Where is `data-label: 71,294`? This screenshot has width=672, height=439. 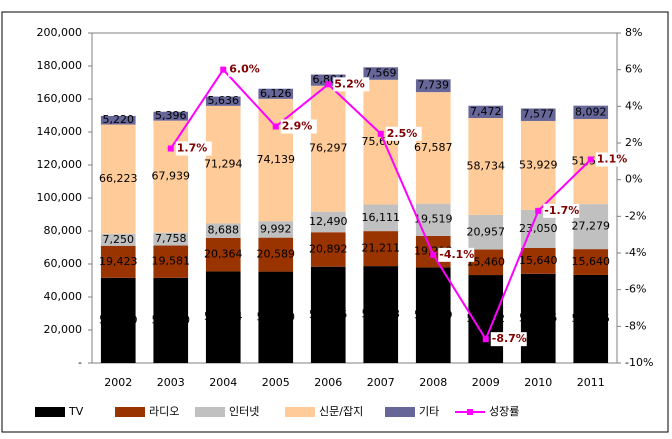
data-label: 71,294 is located at coordinates (223, 164).